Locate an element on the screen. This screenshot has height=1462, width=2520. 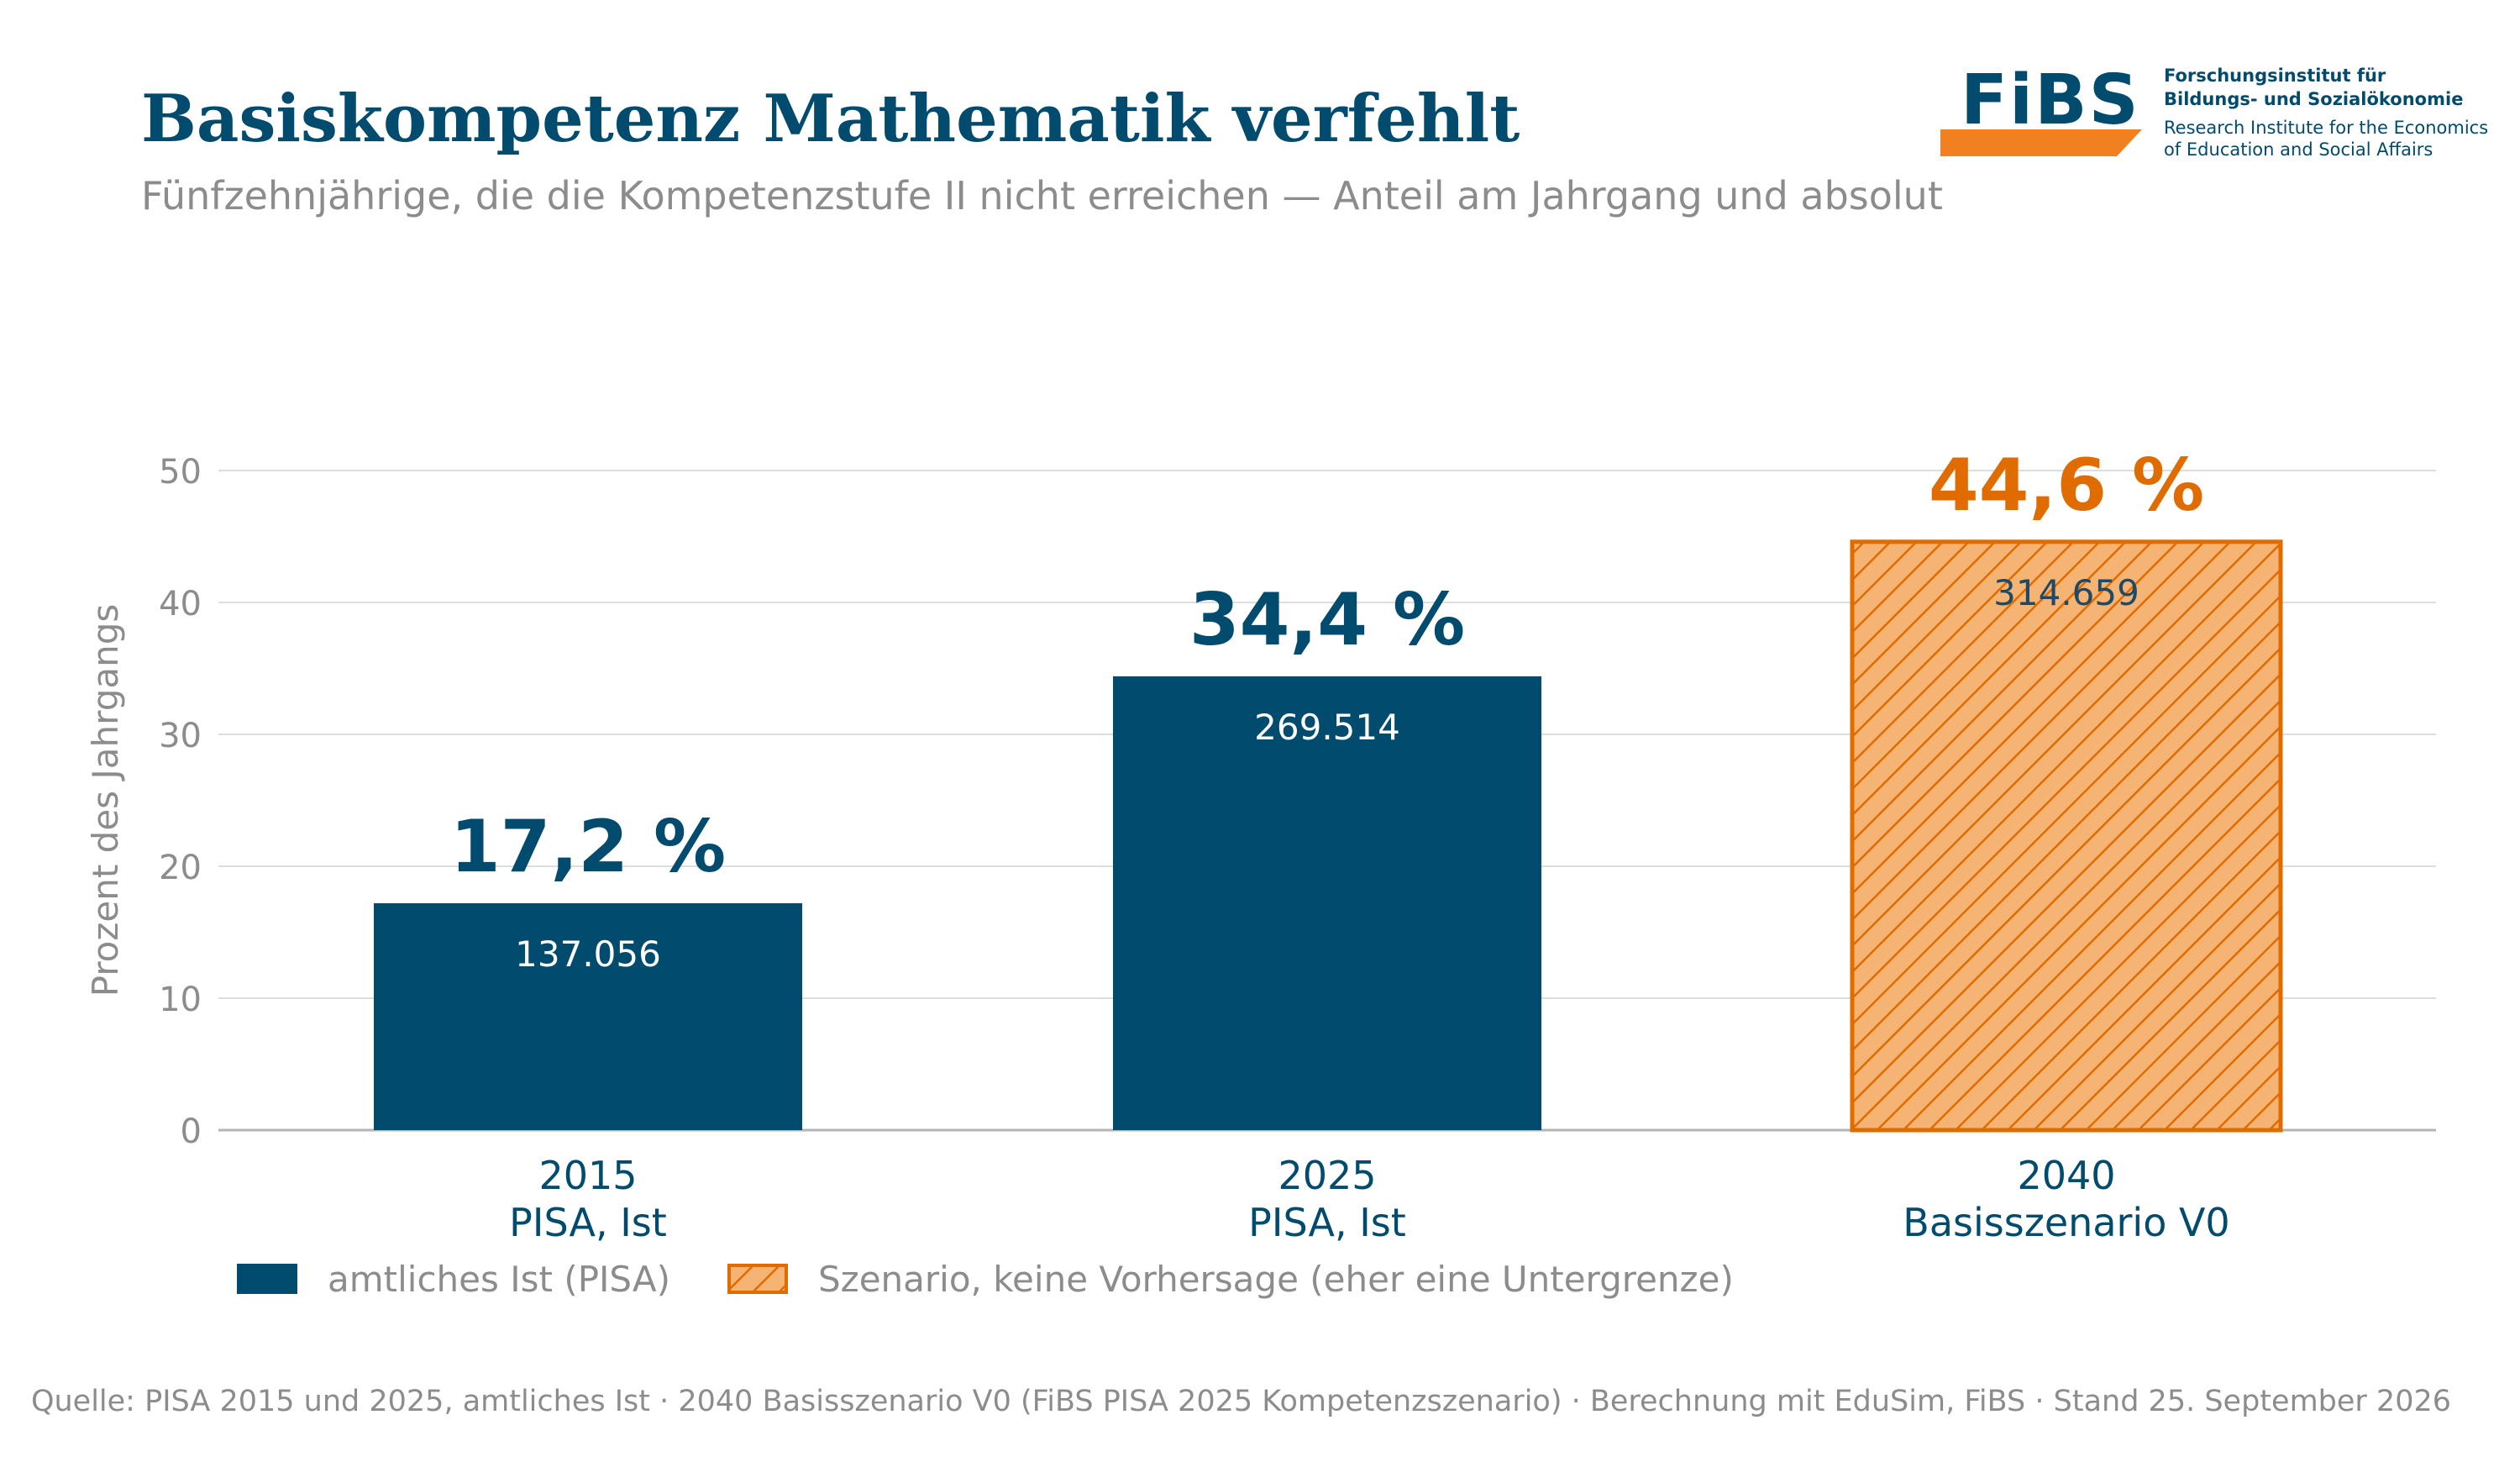
bar-value-label: 34,4 % is located at coordinates (1327, 620).